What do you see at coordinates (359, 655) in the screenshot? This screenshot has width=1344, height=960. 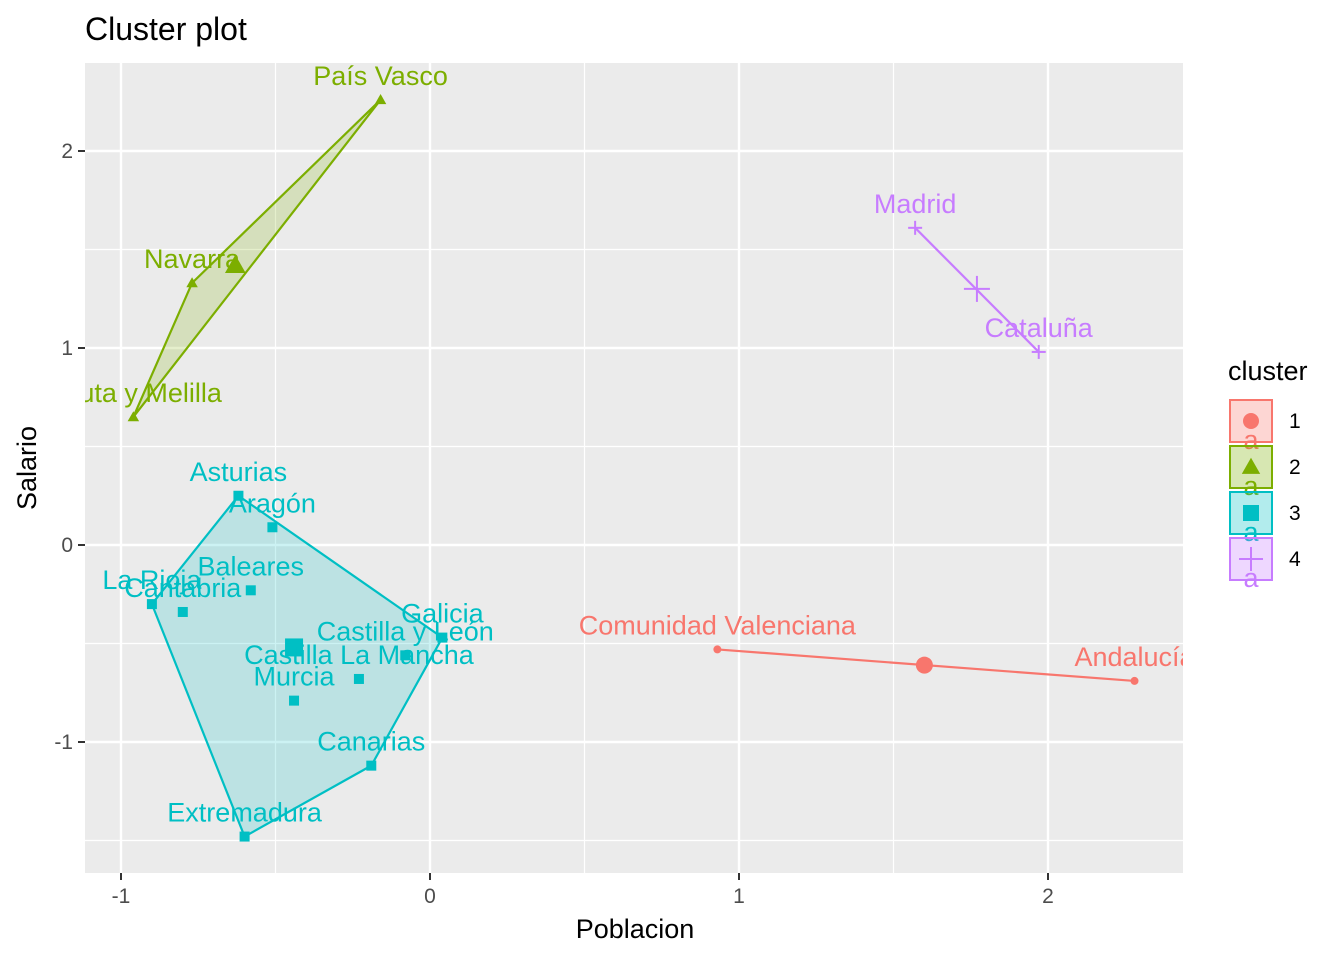 I see `point-label-castilla-la-mancha: Castilla La Mancha` at bounding box center [359, 655].